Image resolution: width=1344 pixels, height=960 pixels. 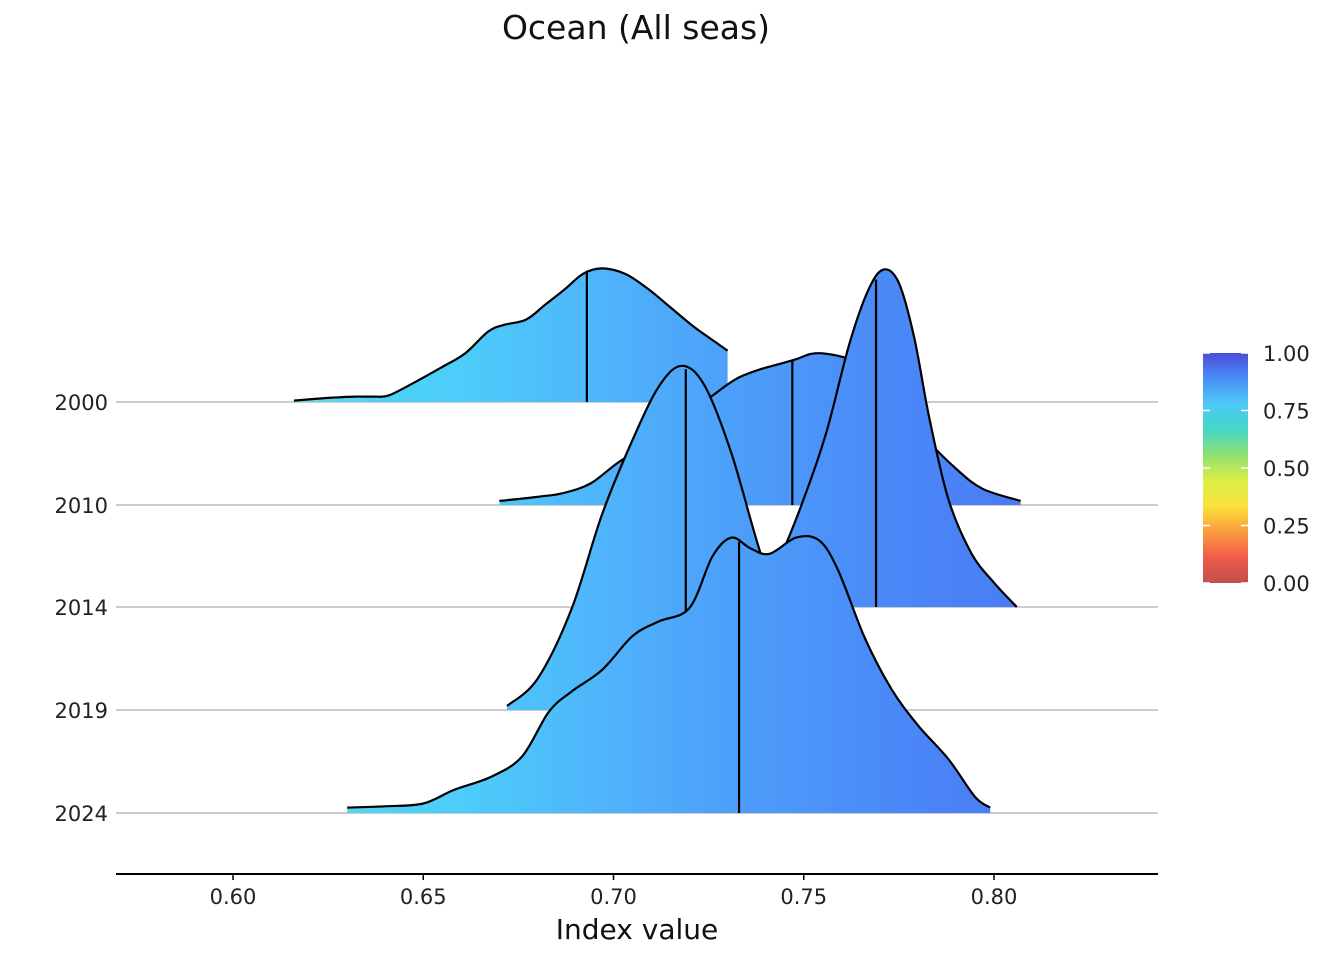 What do you see at coordinates (1286, 469) in the screenshot?
I see `legend-tick-label: 0.50` at bounding box center [1286, 469].